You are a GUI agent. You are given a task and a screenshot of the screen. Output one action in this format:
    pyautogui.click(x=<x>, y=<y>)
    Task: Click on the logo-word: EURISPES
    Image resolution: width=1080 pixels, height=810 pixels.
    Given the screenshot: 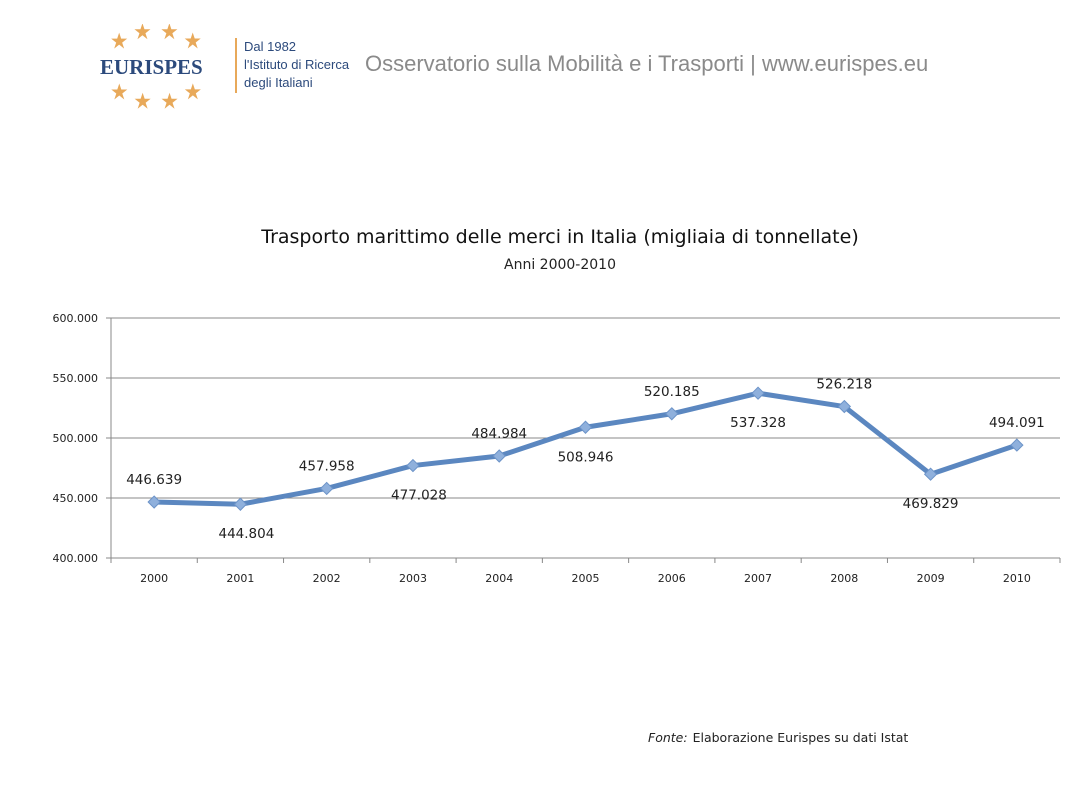 What is the action you would take?
    pyautogui.click(x=151, y=67)
    